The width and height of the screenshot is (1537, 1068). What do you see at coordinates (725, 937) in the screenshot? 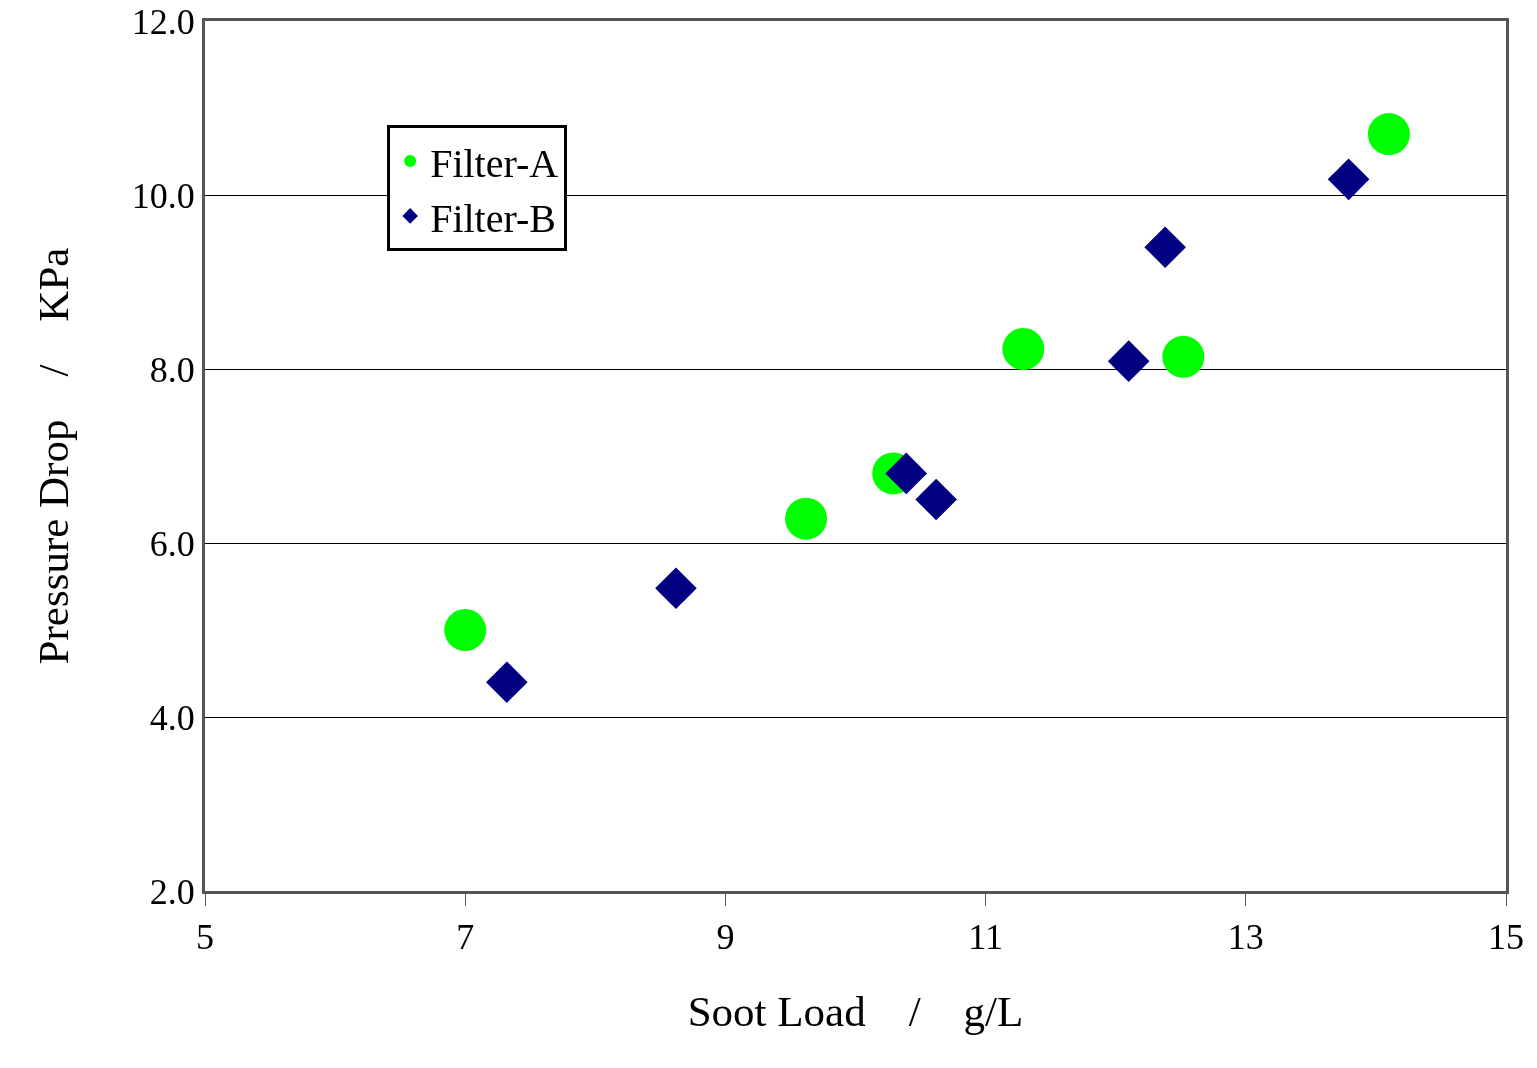
I see `x-tick-label: 9` at bounding box center [725, 937].